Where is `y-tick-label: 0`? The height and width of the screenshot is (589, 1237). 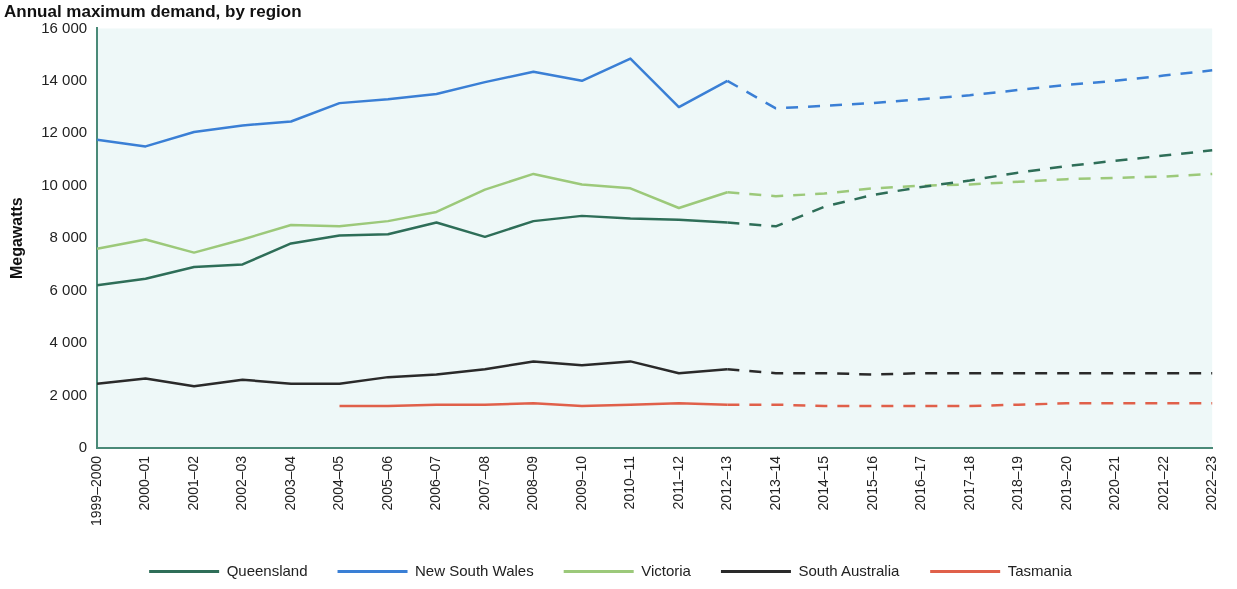 y-tick-label: 0 is located at coordinates (83, 447).